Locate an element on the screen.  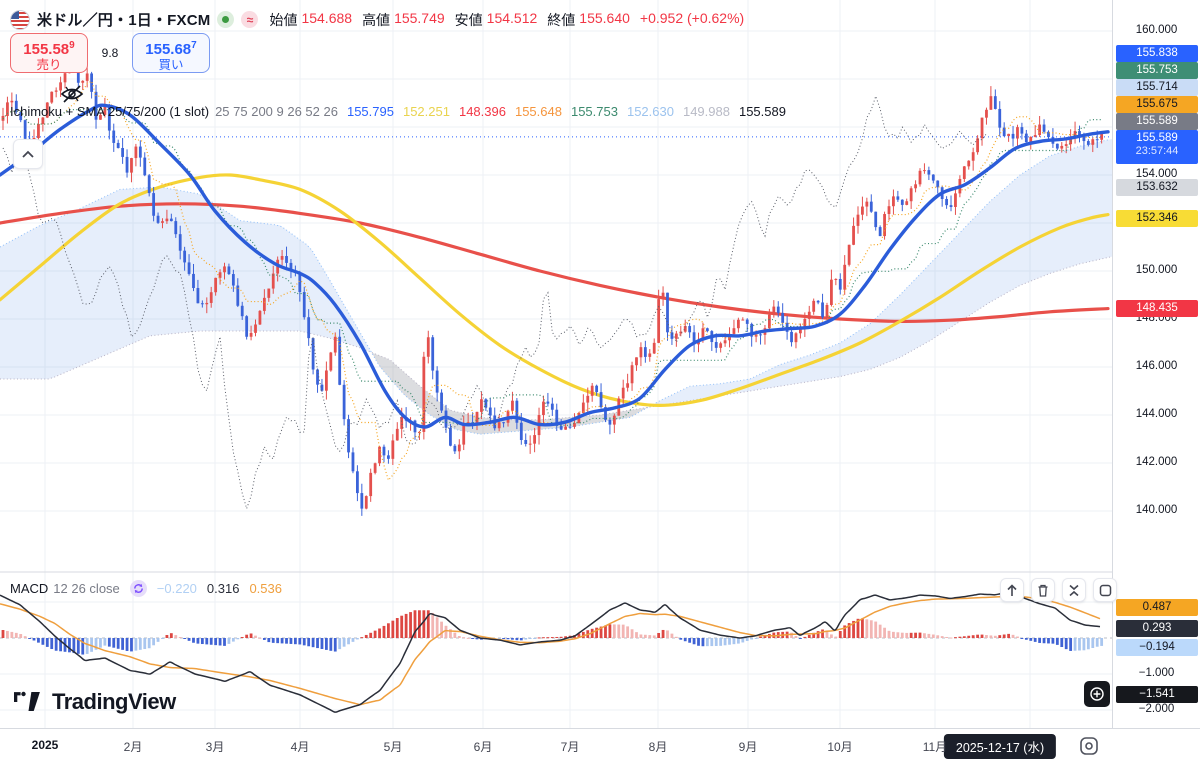
time-axis-label: 10月 is located at coordinates (840, 747).